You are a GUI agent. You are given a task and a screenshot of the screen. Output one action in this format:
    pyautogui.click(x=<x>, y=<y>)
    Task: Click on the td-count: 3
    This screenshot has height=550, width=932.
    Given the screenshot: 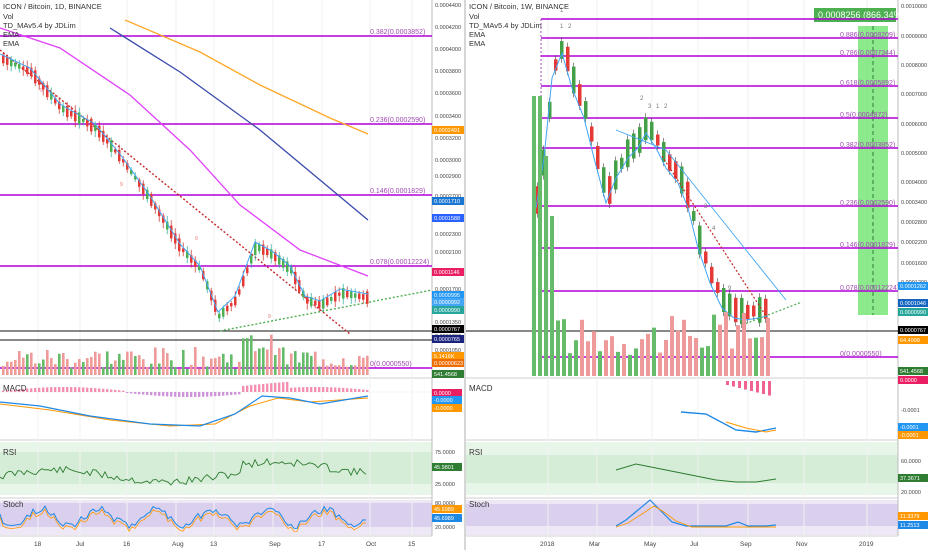 What is the action you would take?
    pyautogui.click(x=650, y=107)
    